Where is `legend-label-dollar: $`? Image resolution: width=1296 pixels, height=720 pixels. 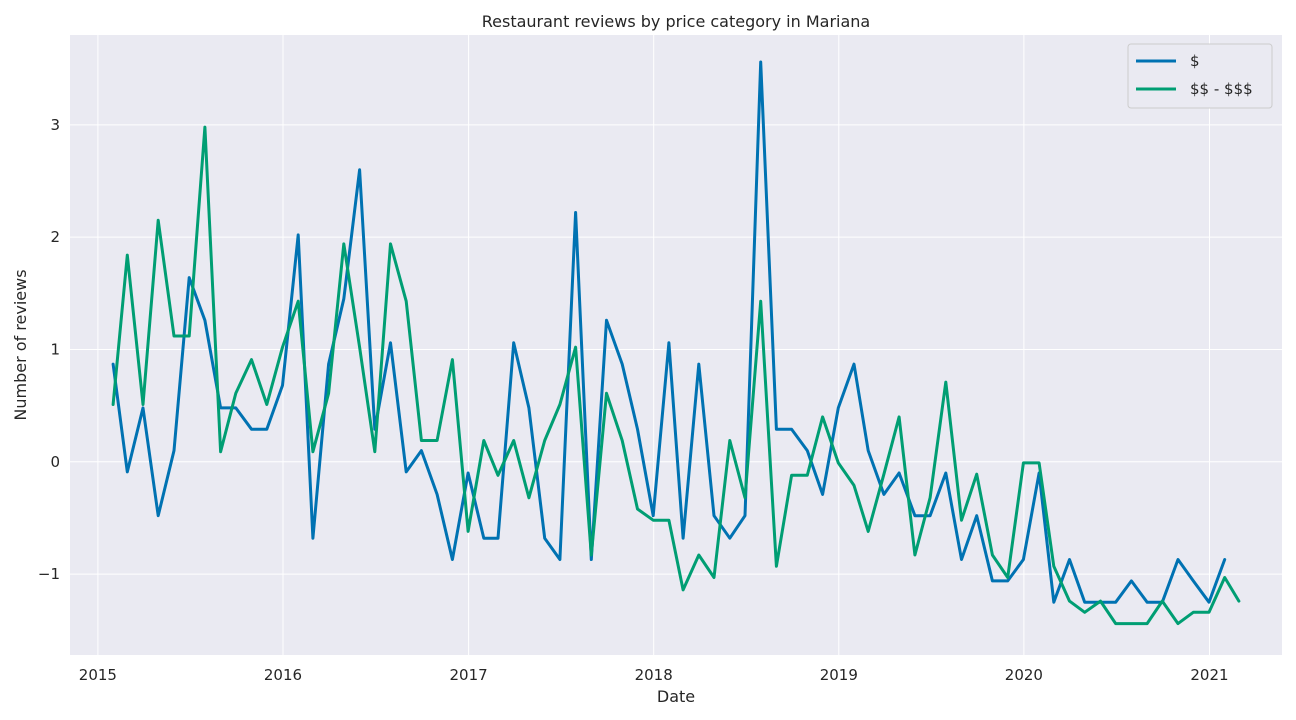
legend-label-dollar: $ is located at coordinates (1195, 61).